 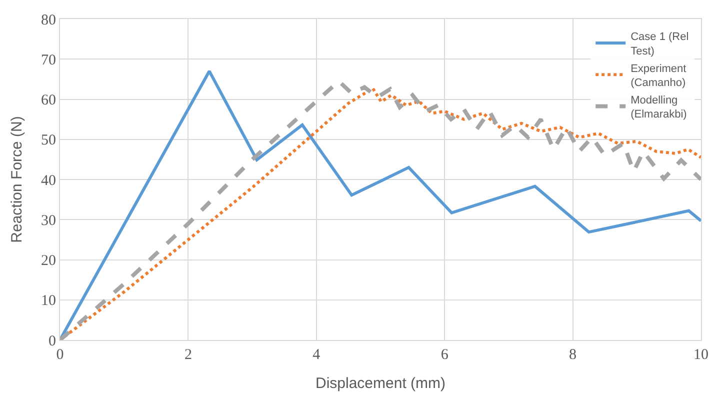 I want to click on y-tick-label: 20, so click(x=48, y=261).